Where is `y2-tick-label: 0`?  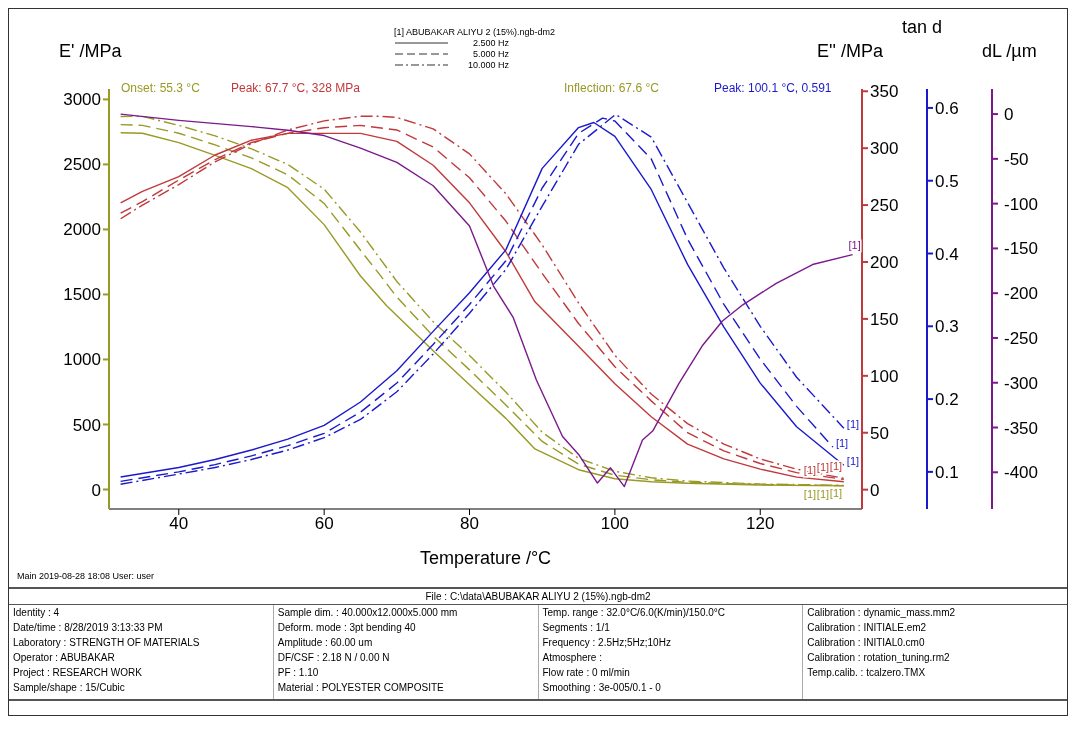 y2-tick-label: 0 is located at coordinates (875, 490).